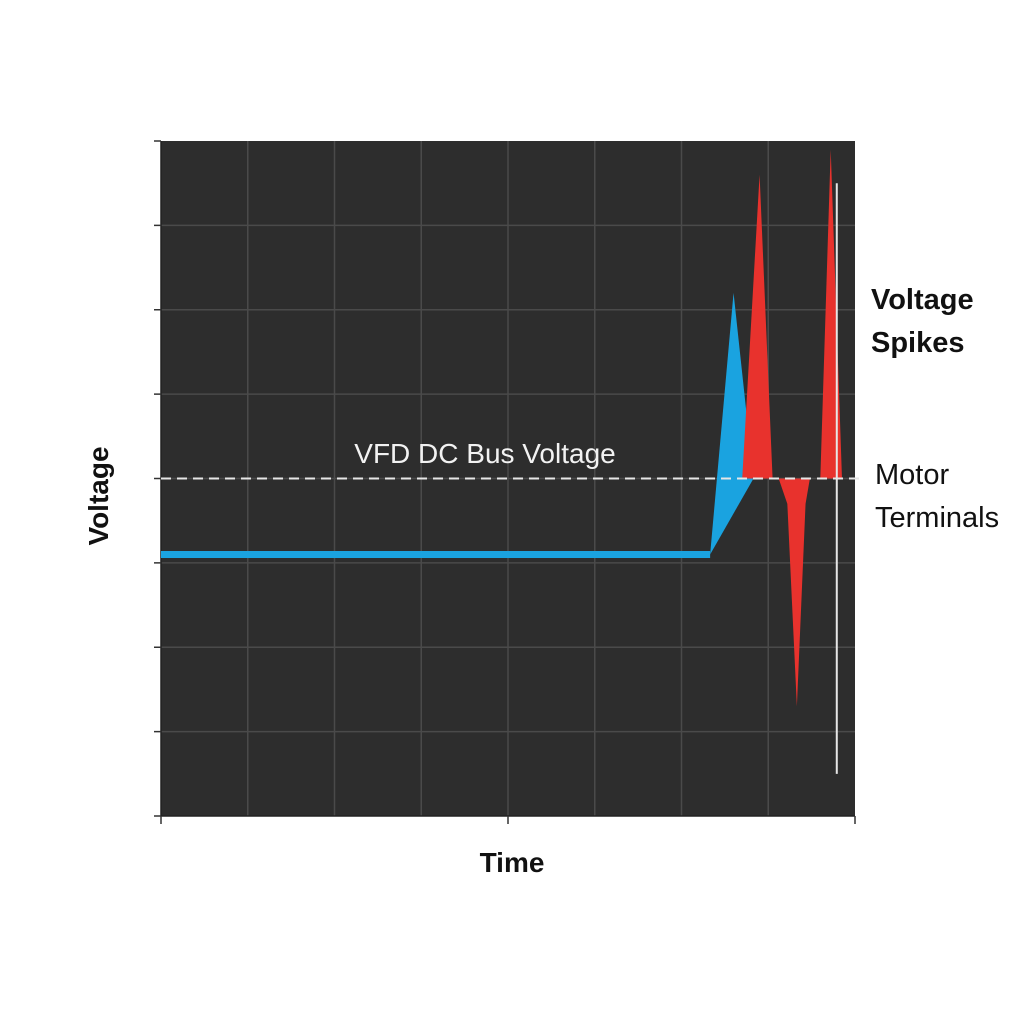 The height and width of the screenshot is (1029, 1024). What do you see at coordinates (792, 428) in the screenshot?
I see `series-motor-terminal-spikes` at bounding box center [792, 428].